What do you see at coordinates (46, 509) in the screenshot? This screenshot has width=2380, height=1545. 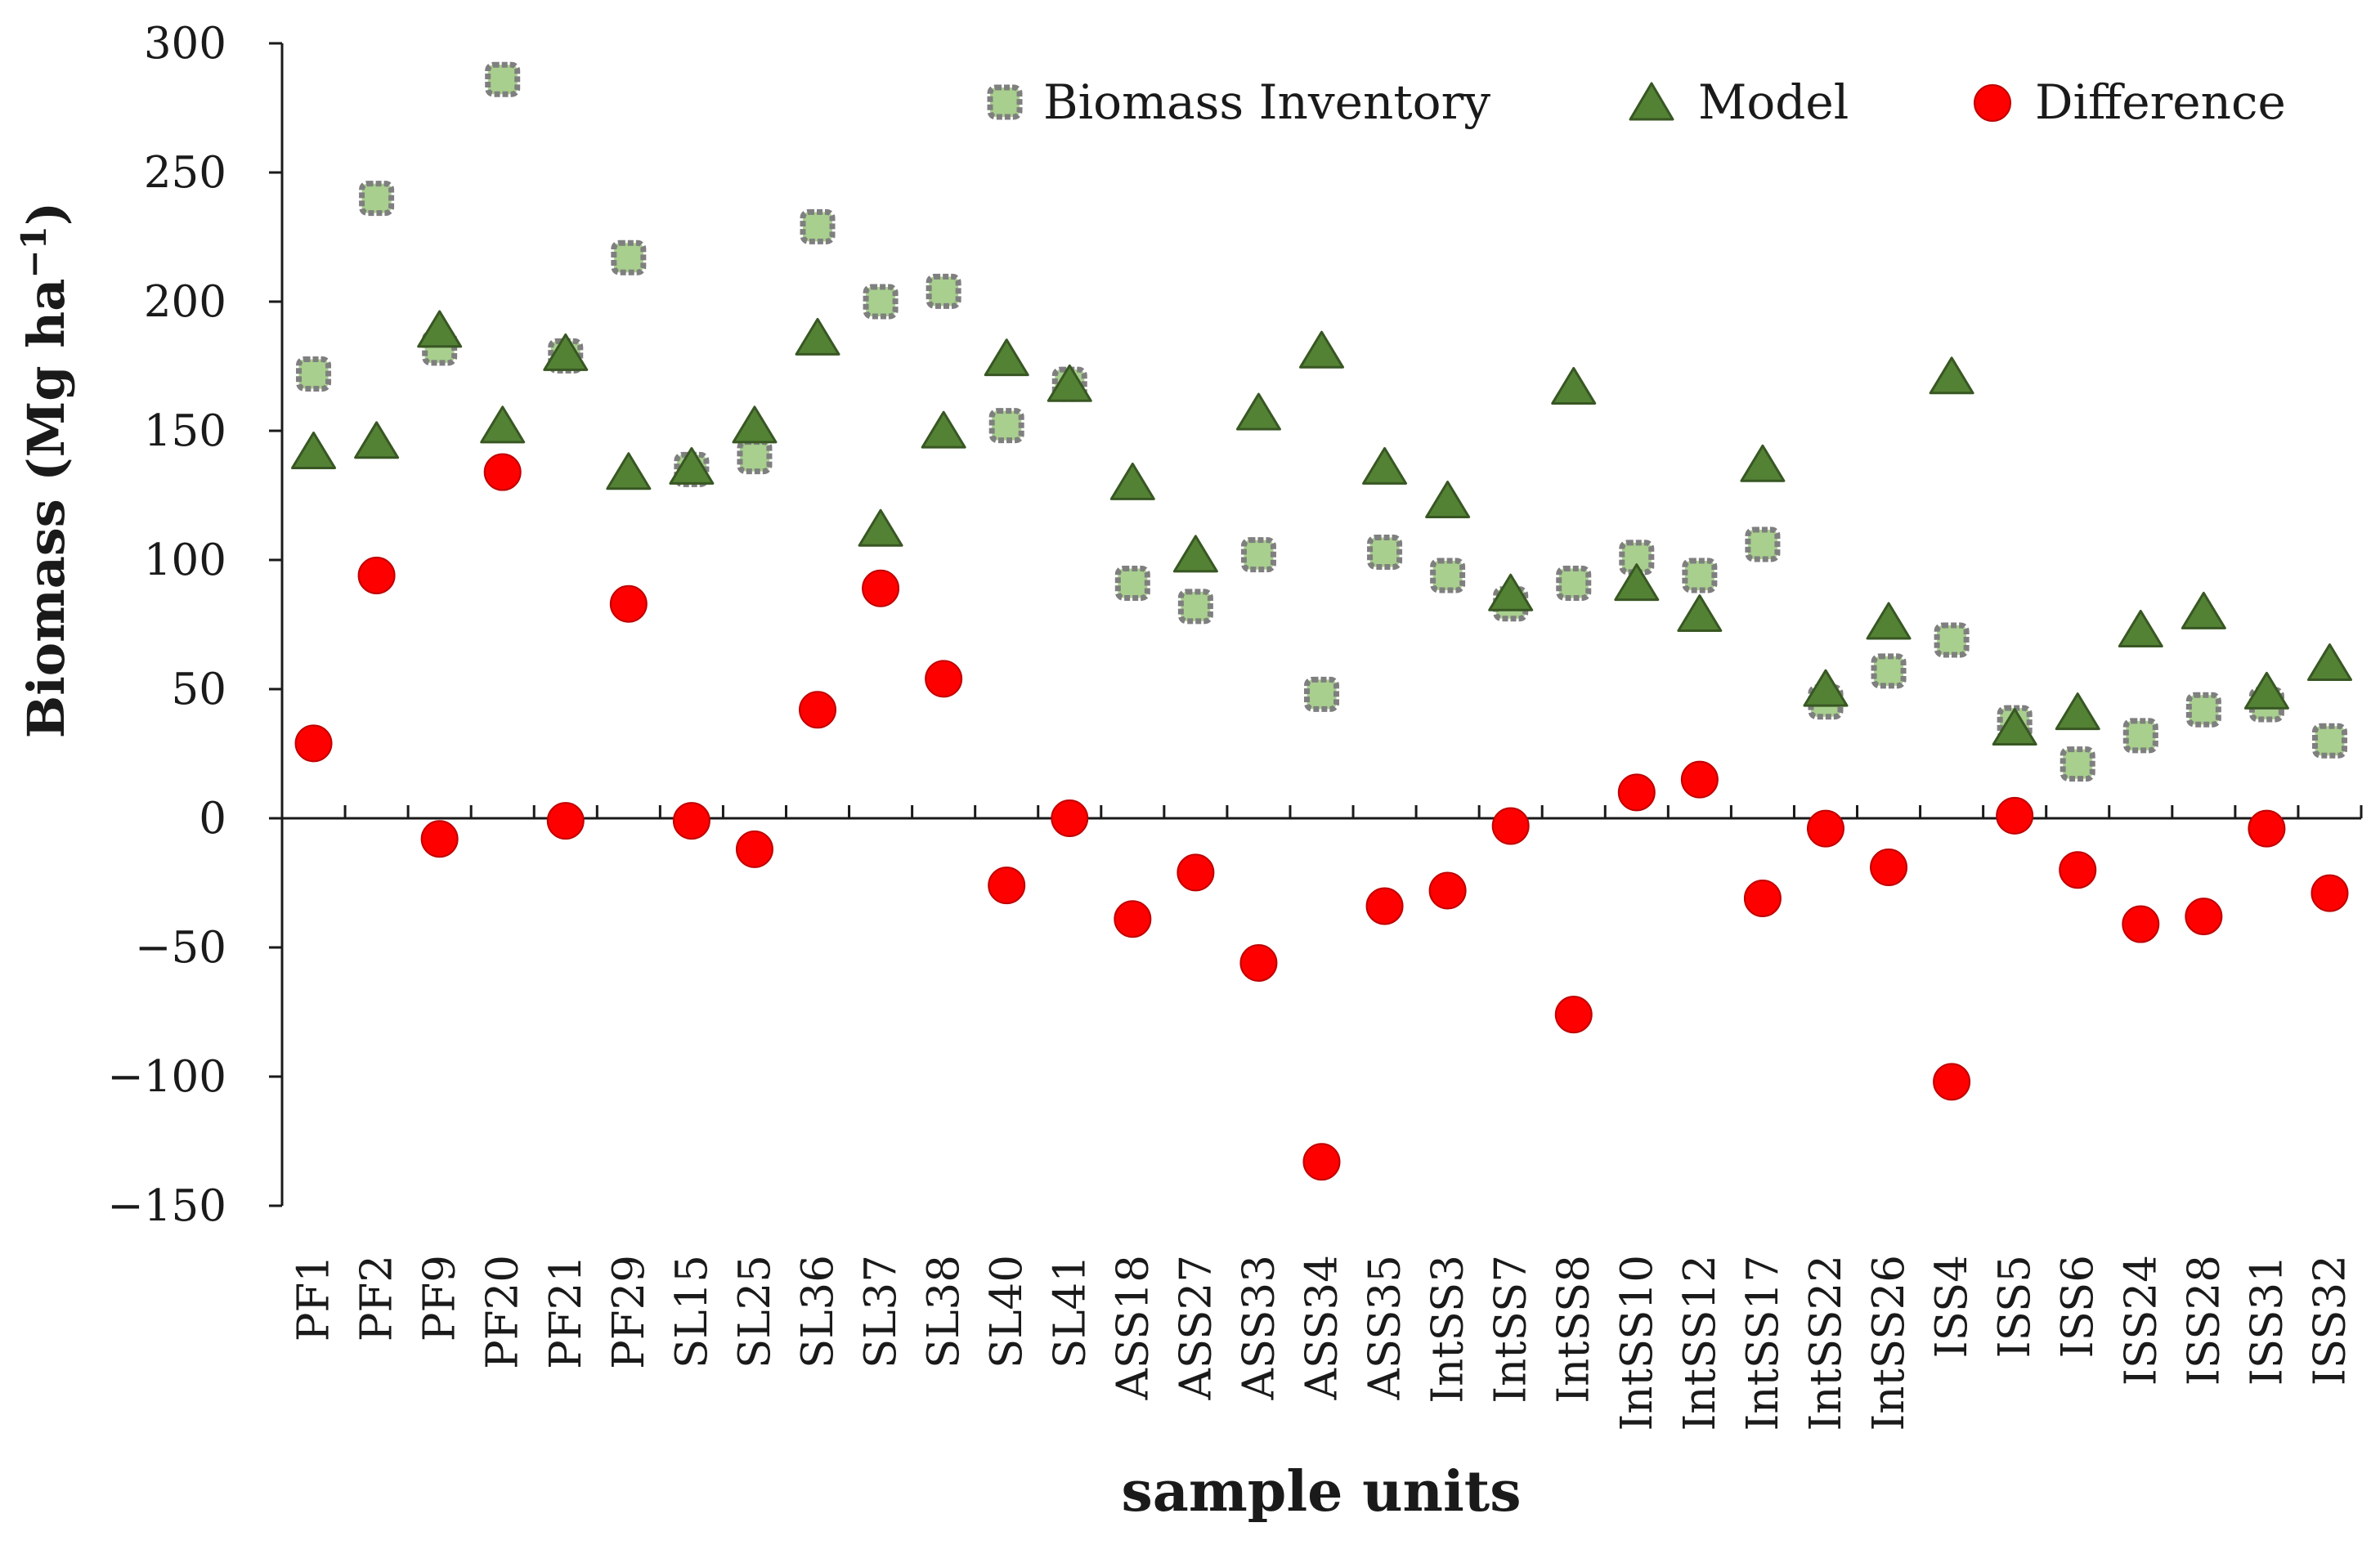 I see `y-axis-title-main: Biomass (Mg ha` at bounding box center [46, 509].